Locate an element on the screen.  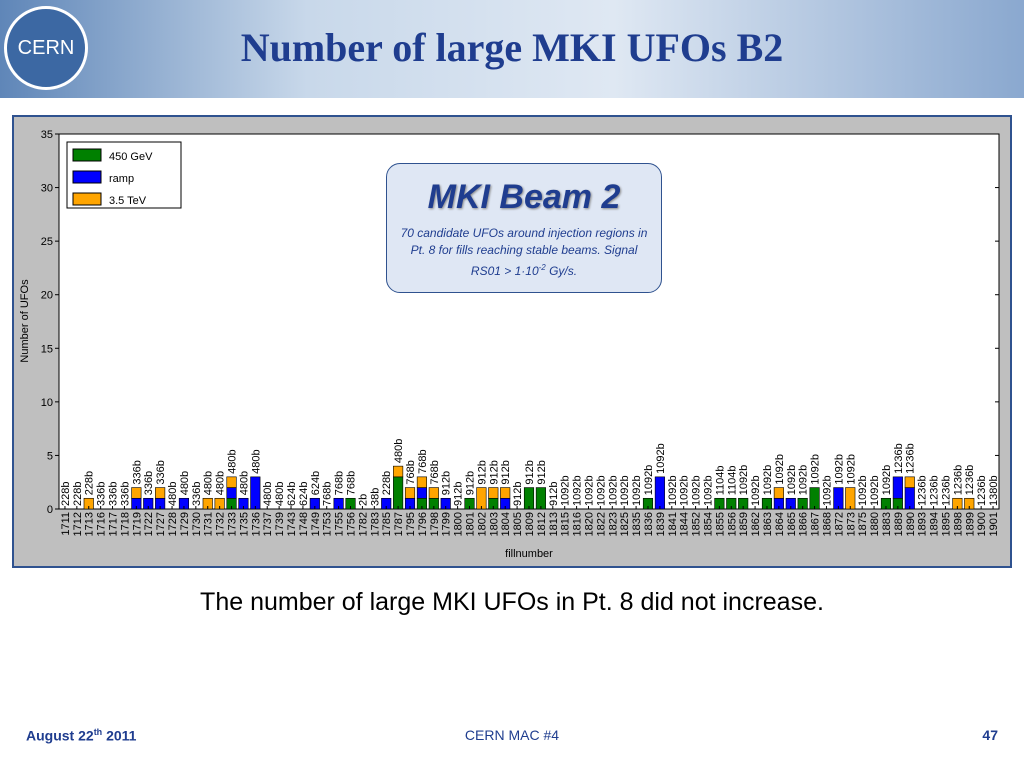
x-tick-label: 1895 is located at coordinates (946, 524).